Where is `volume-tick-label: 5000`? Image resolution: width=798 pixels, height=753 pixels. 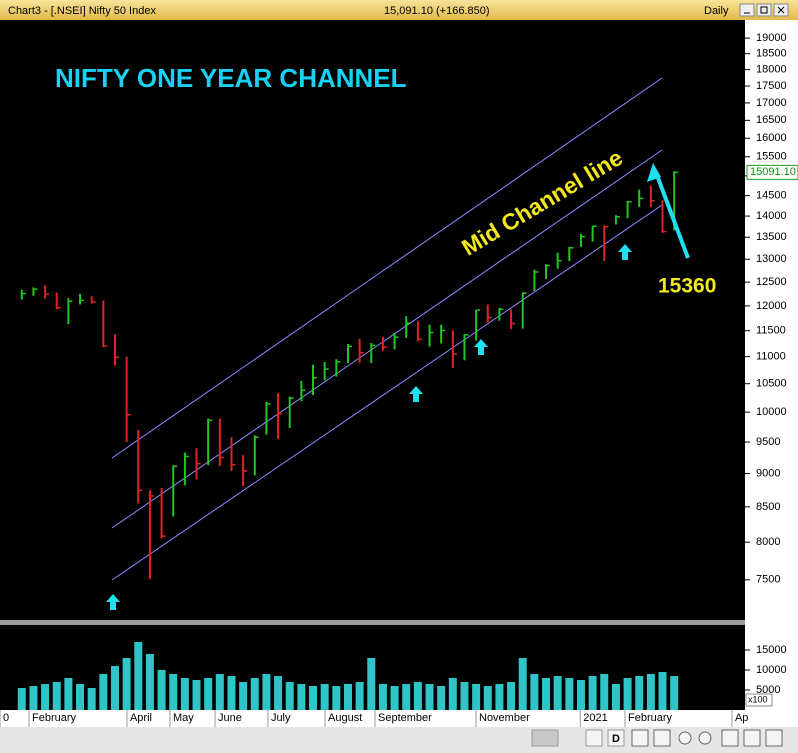 volume-tick-label: 5000 is located at coordinates (768, 690).